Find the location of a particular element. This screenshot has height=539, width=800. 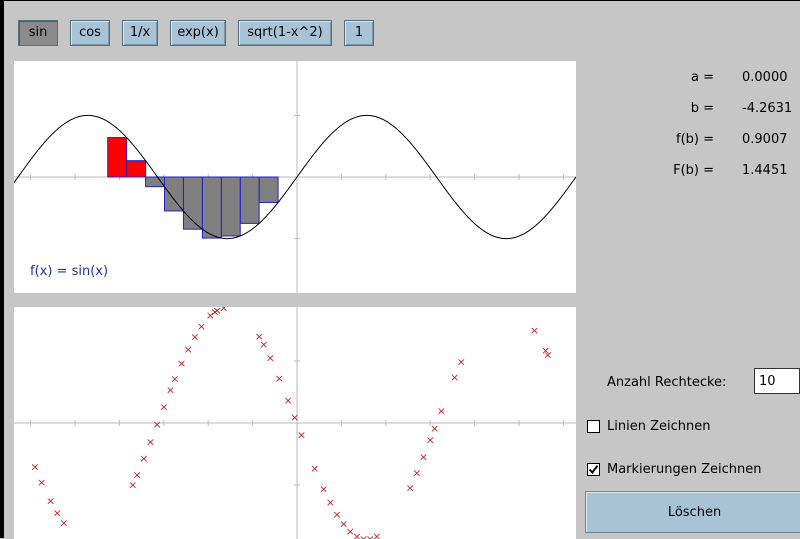

fb-value: 0.9007 is located at coordinates (765, 139).